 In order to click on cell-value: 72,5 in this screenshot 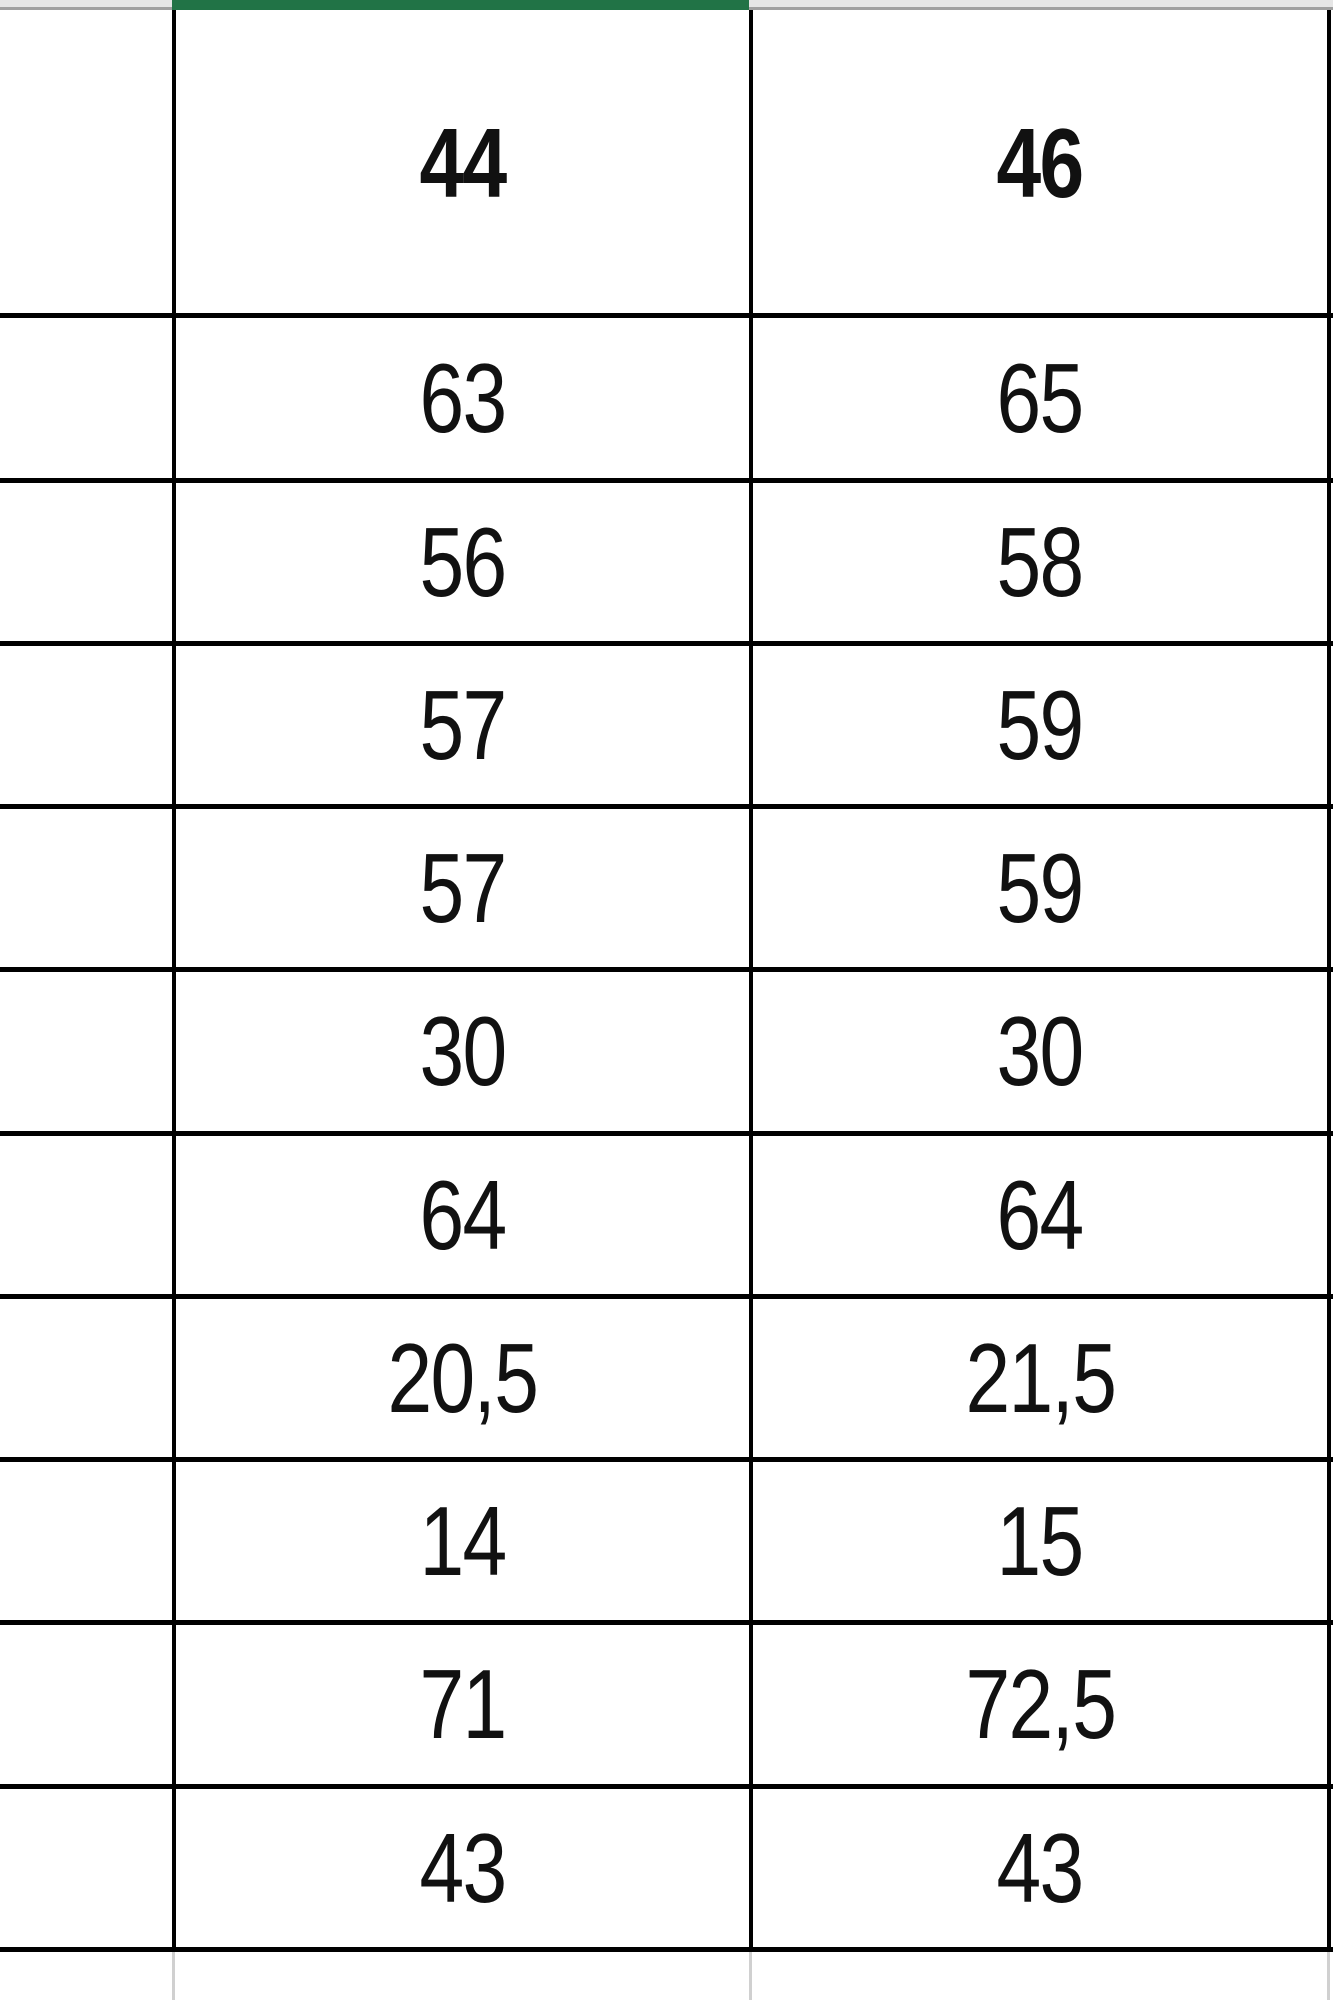, I will do `click(1040, 1704)`.